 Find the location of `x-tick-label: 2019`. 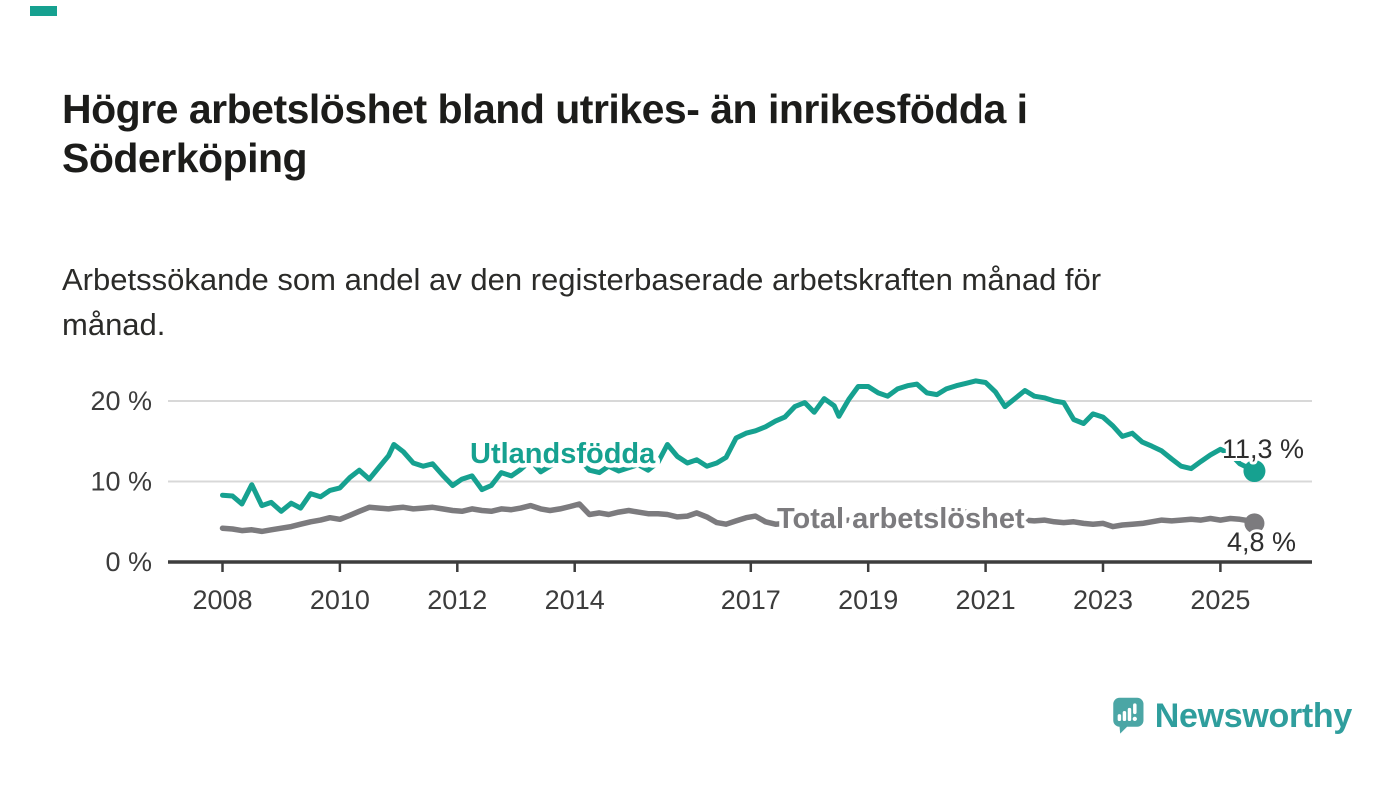

x-tick-label: 2019 is located at coordinates (868, 600).